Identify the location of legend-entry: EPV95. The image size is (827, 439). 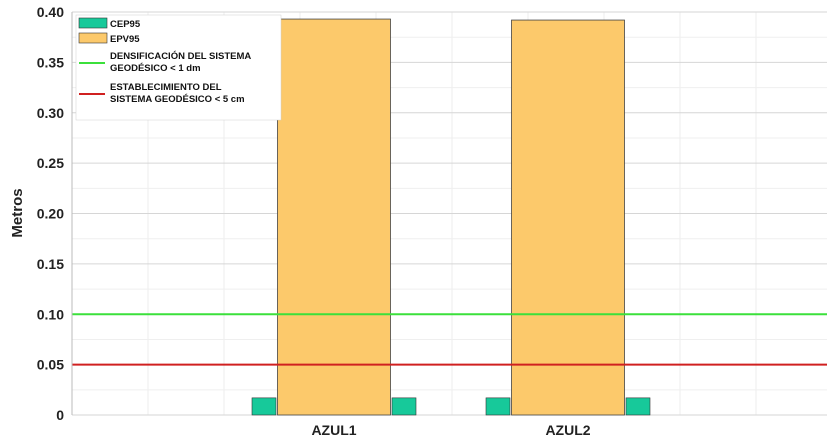
(125, 39).